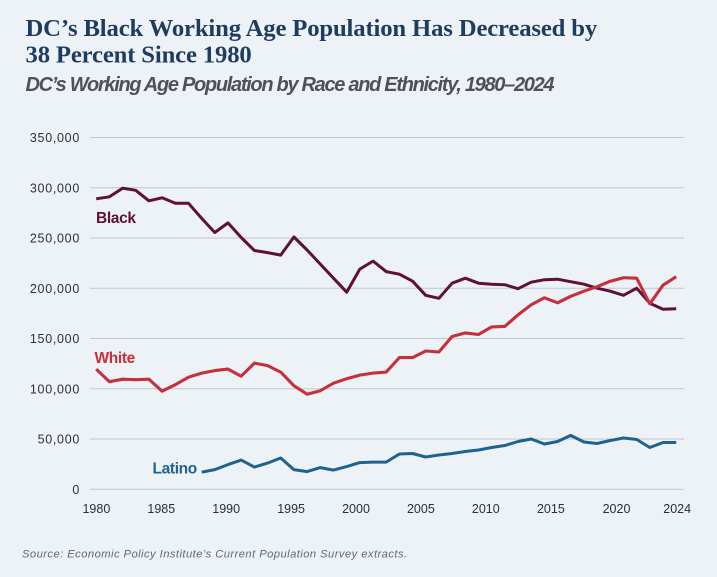 This screenshot has height=577, width=717. I want to click on svg-text: 200,000, so click(55, 289).